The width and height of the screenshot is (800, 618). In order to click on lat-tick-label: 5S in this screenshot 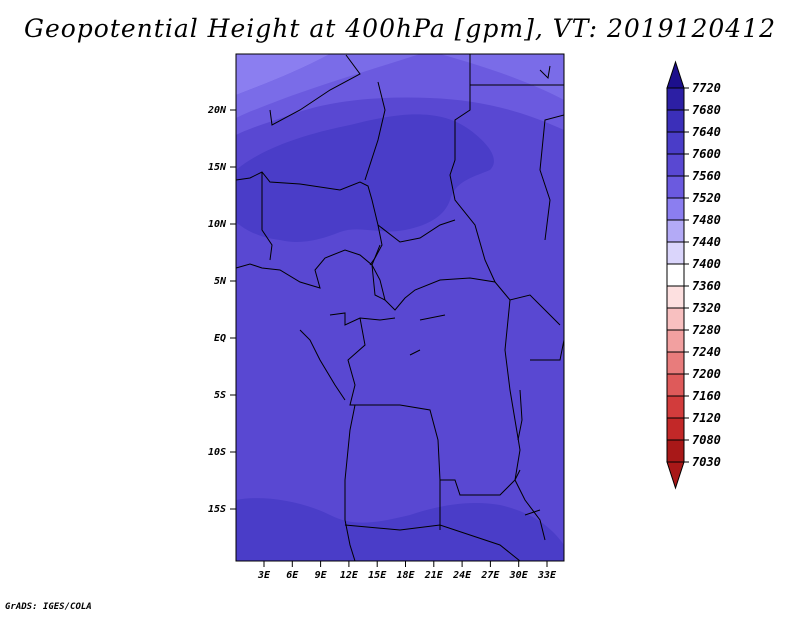, I will do `click(220, 395)`.